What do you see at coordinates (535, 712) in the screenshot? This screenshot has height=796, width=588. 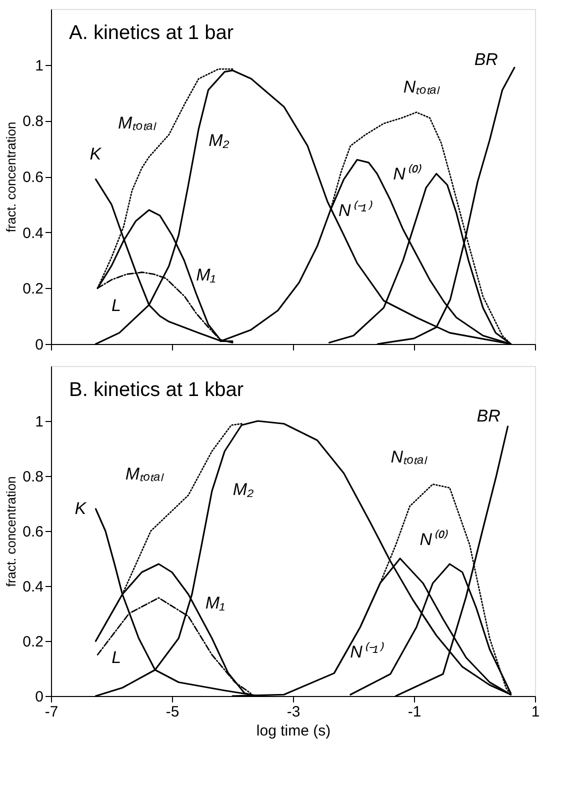 I see `x-tick-label: 1` at bounding box center [535, 712].